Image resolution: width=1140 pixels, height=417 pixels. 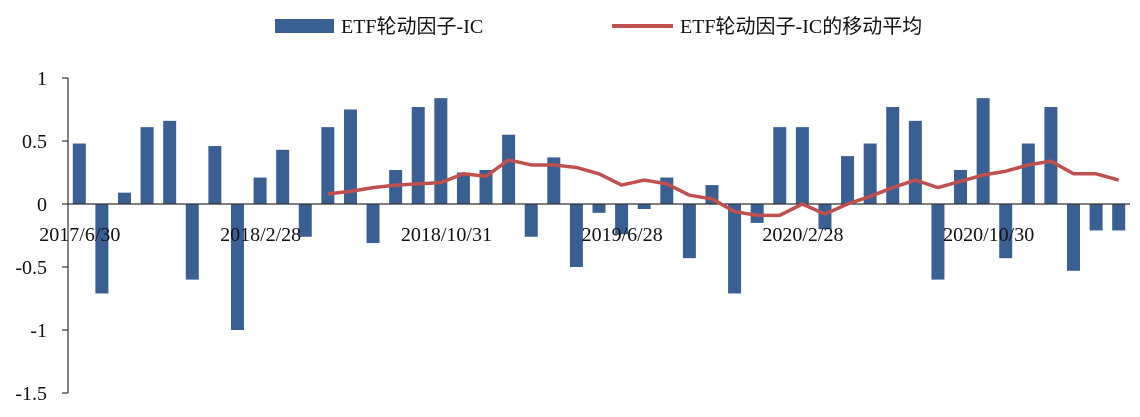 I want to click on y-tick-label: -0.5, so click(x=31, y=268).